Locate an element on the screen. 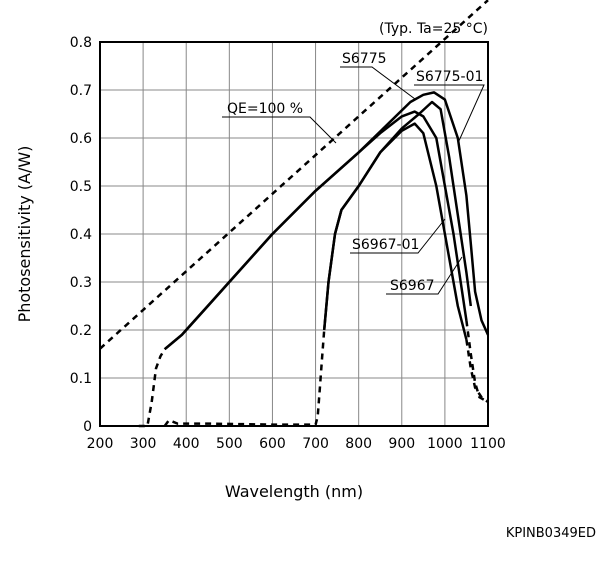 The image size is (606, 574). x-tick-label: 400 is located at coordinates (186, 444).